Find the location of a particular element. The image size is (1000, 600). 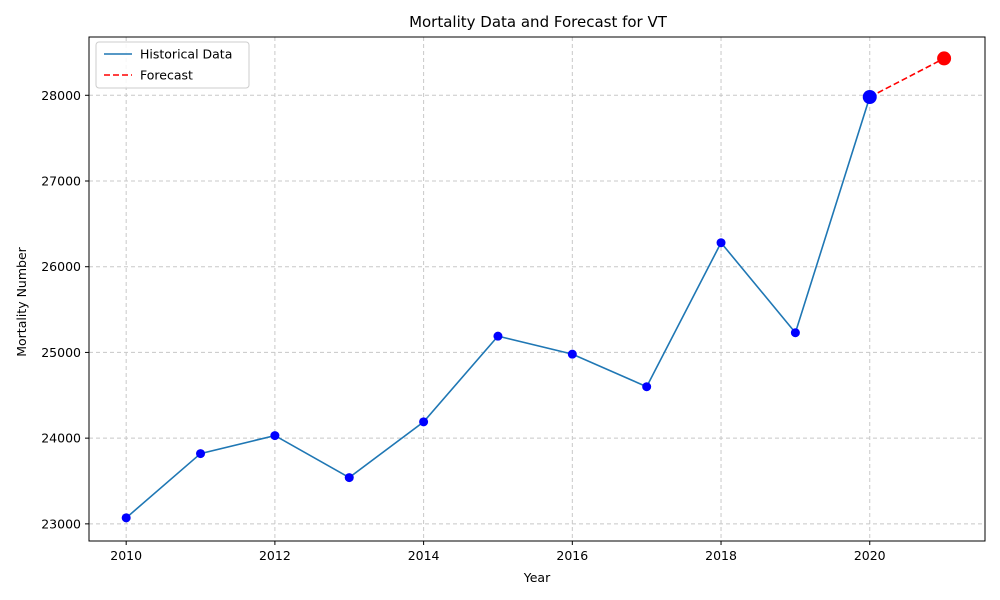

y-axis-label: Mortality Number is located at coordinates (21, 301).